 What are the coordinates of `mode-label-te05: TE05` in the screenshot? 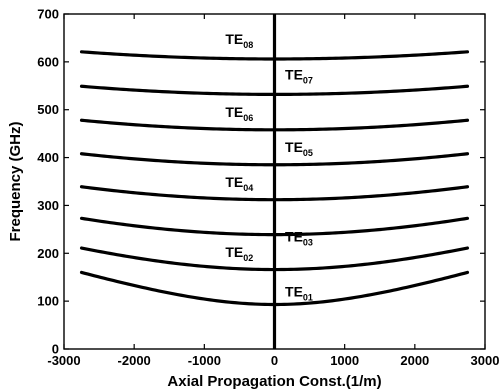 It's located at (299, 148).